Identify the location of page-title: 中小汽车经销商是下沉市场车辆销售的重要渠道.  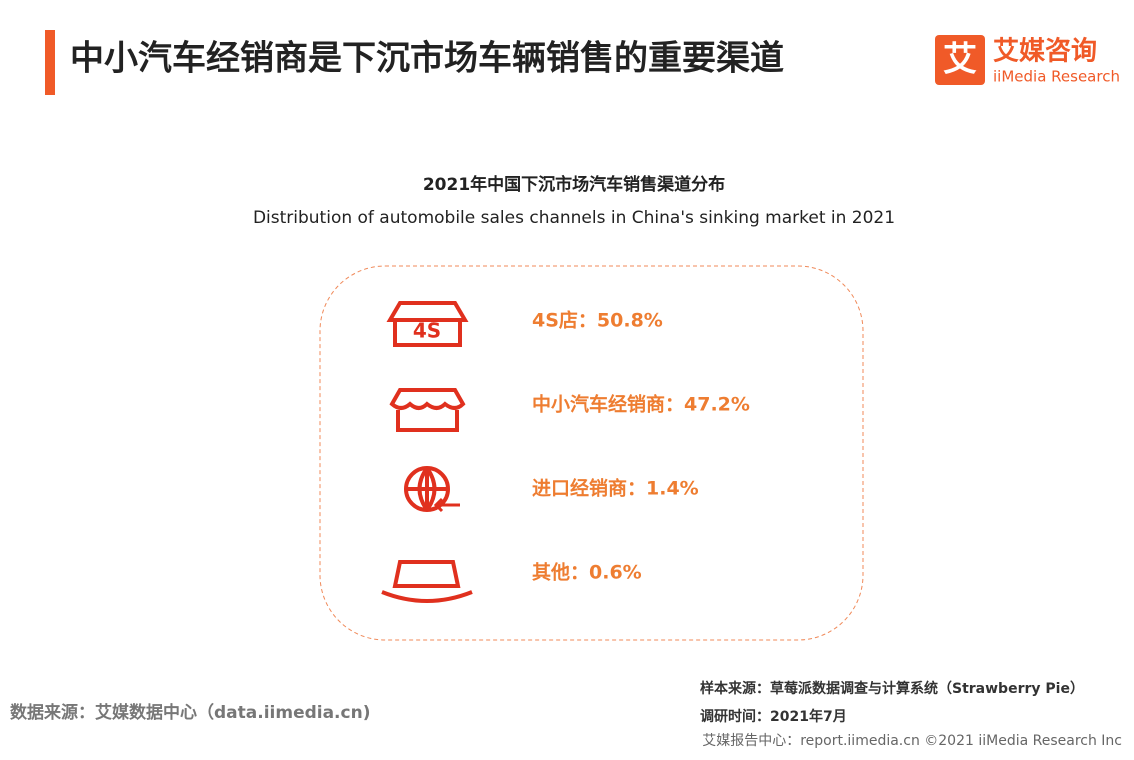
(427, 59).